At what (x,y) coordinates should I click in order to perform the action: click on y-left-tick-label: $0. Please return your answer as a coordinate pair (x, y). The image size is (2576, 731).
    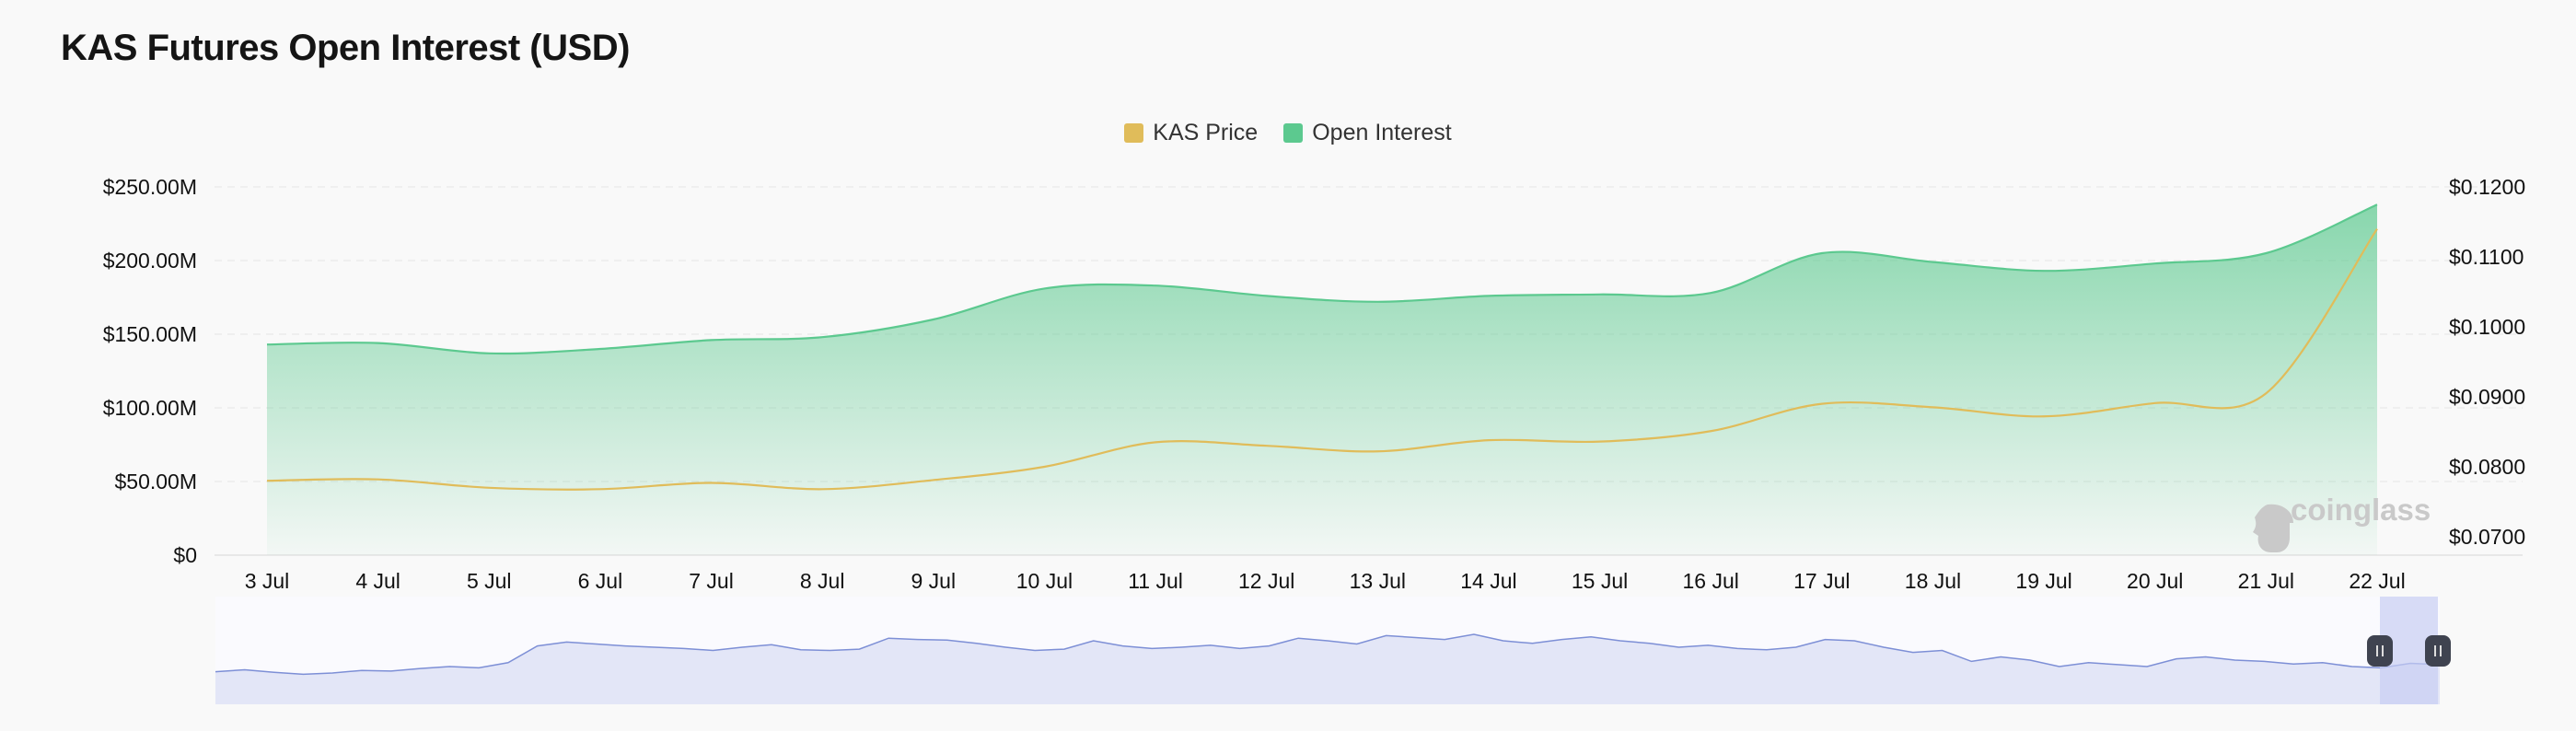
    Looking at the image, I should click on (185, 555).